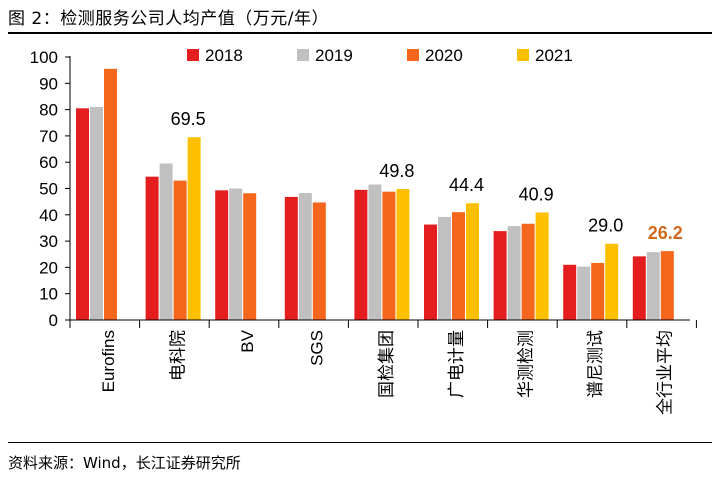  Describe the element at coordinates (48, 241) in the screenshot. I see `y-tick-label: 30` at that location.